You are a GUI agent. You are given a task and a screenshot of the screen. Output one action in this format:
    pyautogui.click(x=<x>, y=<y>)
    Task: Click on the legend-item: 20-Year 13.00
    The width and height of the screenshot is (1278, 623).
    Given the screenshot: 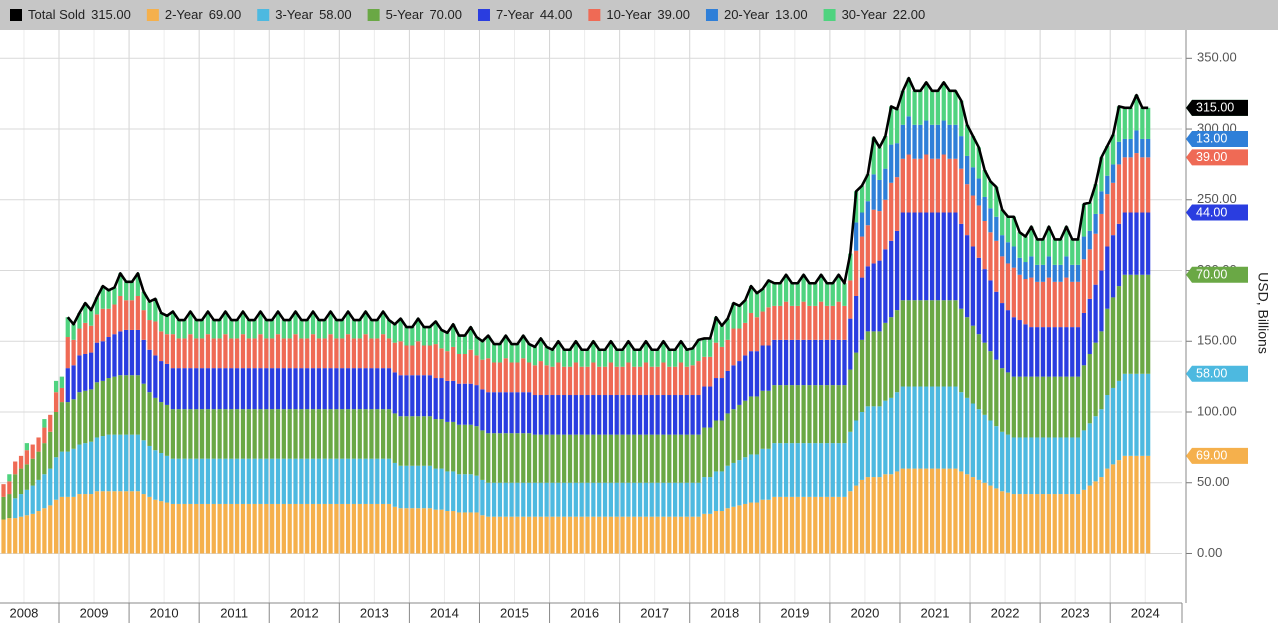 What is the action you would take?
    pyautogui.click(x=756, y=14)
    